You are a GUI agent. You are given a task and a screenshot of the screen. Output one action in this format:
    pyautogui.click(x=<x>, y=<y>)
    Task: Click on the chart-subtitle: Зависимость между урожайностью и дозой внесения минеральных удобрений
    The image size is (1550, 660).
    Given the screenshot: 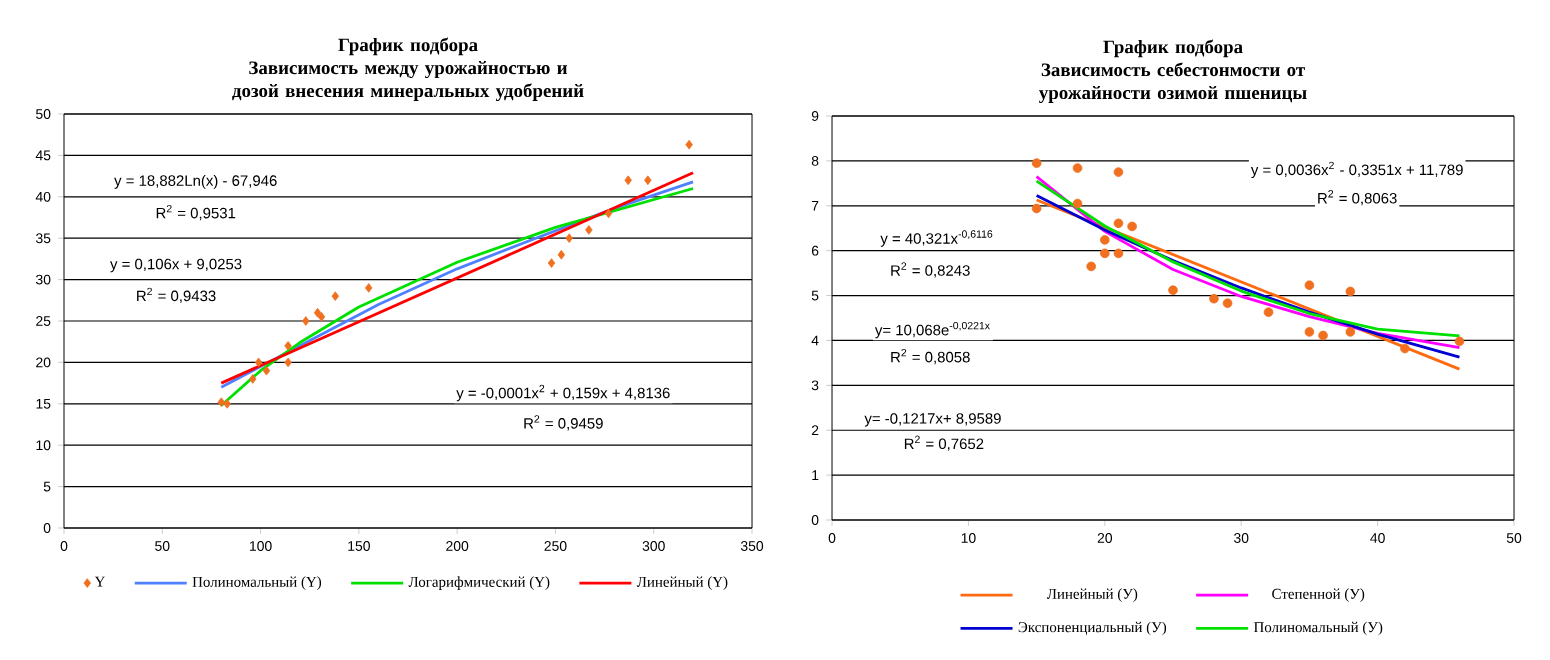 What is the action you would take?
    pyautogui.click(x=408, y=81)
    